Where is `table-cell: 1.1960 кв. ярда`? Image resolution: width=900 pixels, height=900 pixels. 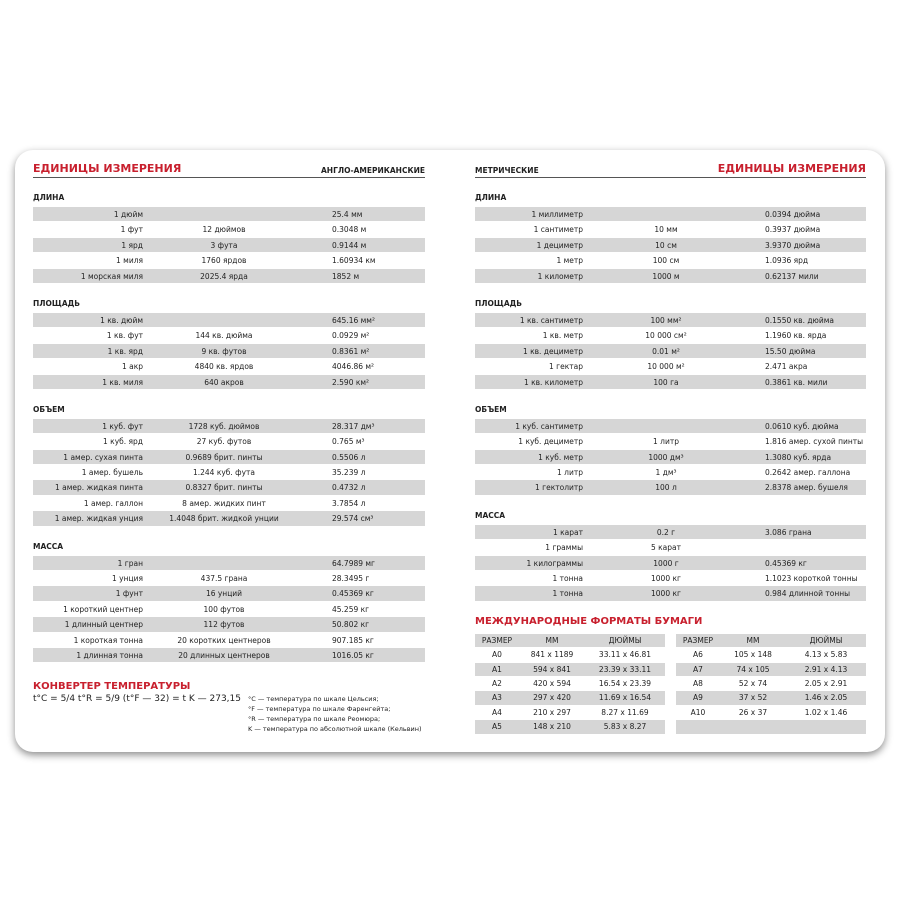 table-cell: 1.1960 кв. ярда is located at coordinates (796, 336).